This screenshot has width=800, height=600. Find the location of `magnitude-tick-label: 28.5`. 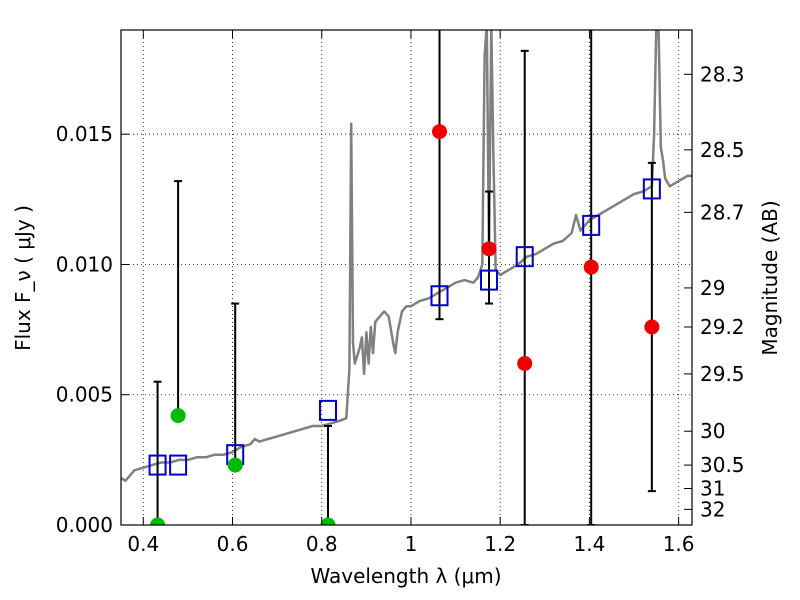

magnitude-tick-label: 28.5 is located at coordinates (722, 150).